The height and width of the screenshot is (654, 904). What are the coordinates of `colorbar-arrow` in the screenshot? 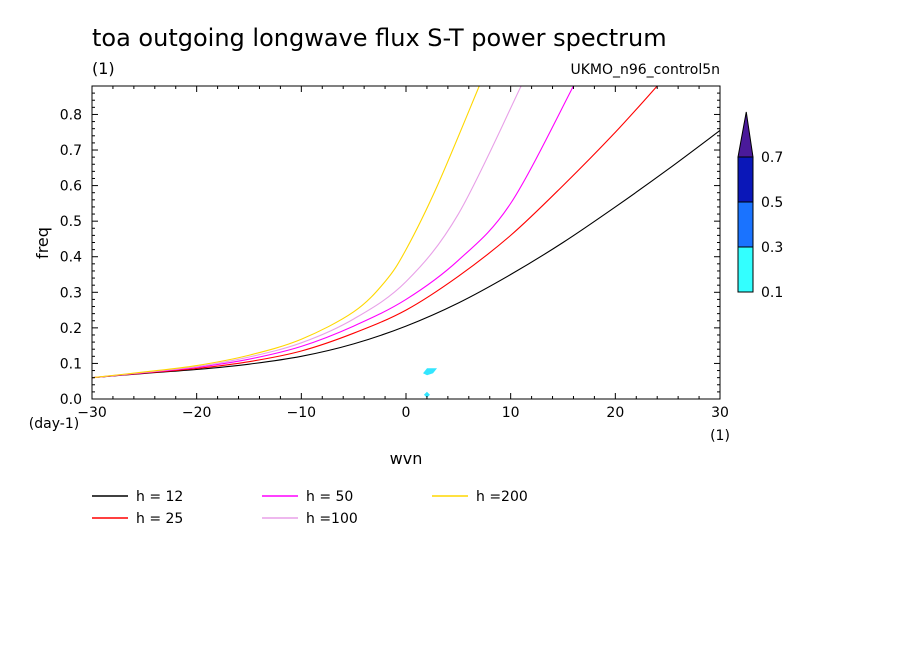 It's located at (745, 134).